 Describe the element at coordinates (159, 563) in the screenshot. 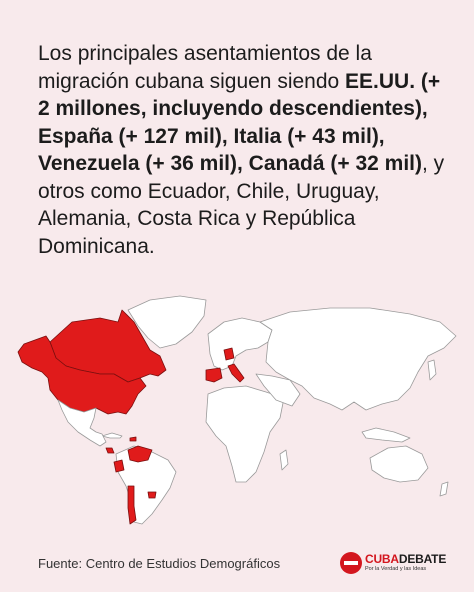

I see `source-note: Fuente: Centro de Estudios Demográficos` at that location.